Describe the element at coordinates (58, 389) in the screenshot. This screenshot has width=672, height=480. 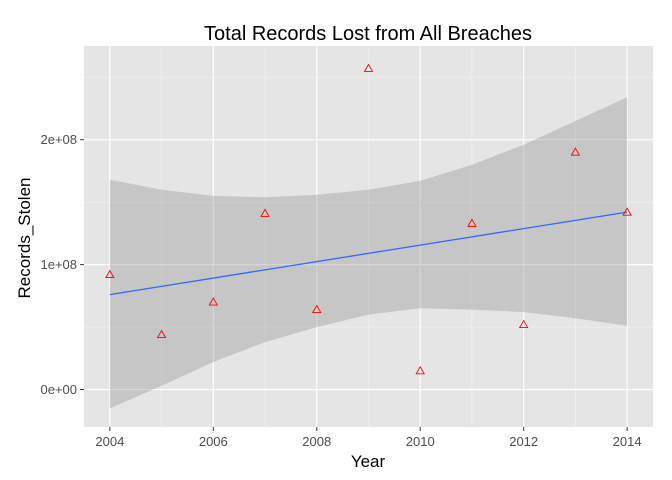
I see `y-tick-label: 0e+00` at that location.